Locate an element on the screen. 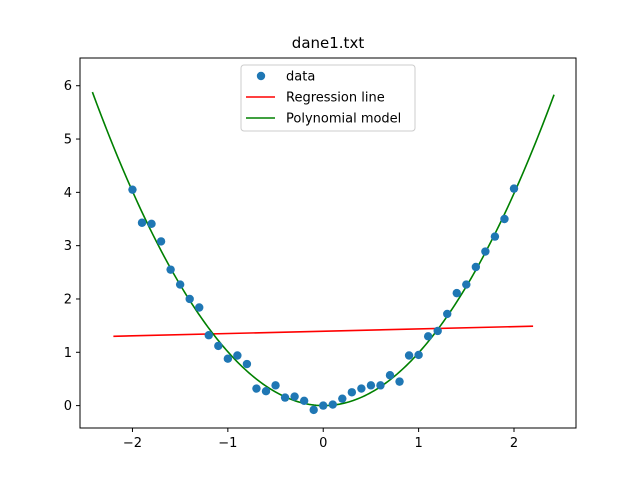  x-tick-label: −1 is located at coordinates (227, 443).